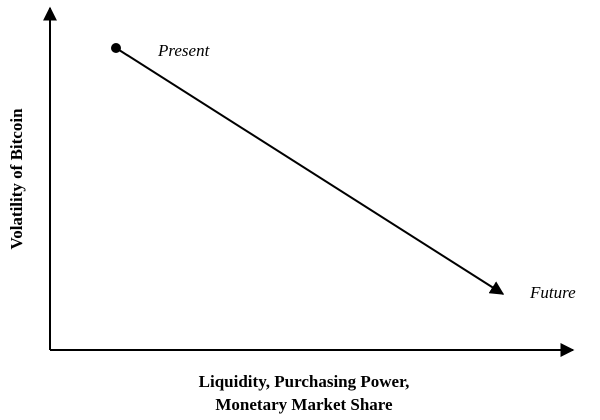 The height and width of the screenshot is (420, 600). Describe the element at coordinates (304, 381) in the screenshot. I see `x-axis-label-line1: Liquidity, Purchasing Power,` at that location.